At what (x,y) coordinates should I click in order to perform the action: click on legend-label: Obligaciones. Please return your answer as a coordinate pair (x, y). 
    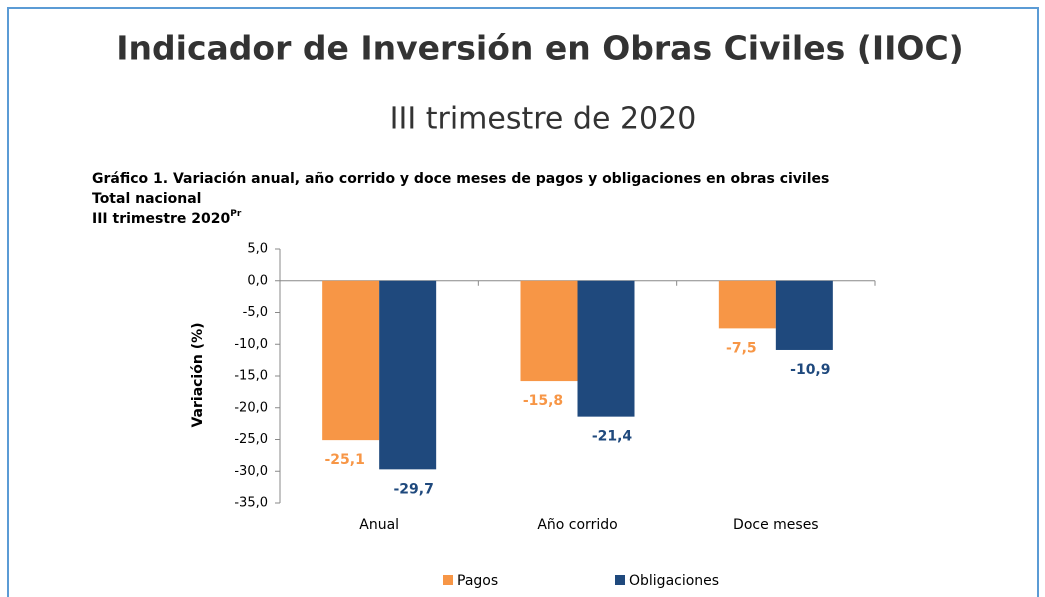
    Looking at the image, I should click on (674, 581).